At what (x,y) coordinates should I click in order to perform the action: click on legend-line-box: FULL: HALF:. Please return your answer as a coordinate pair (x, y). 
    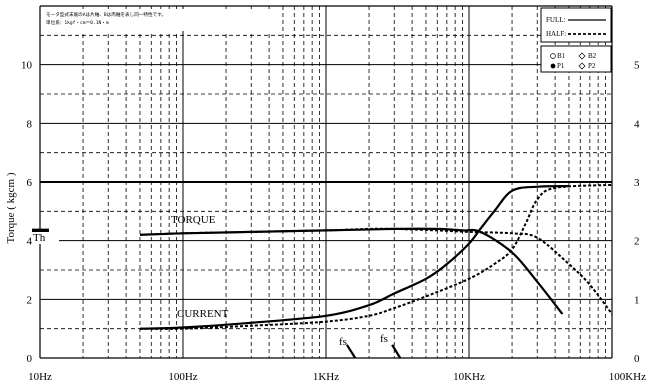
    Looking at the image, I should click on (576, 25).